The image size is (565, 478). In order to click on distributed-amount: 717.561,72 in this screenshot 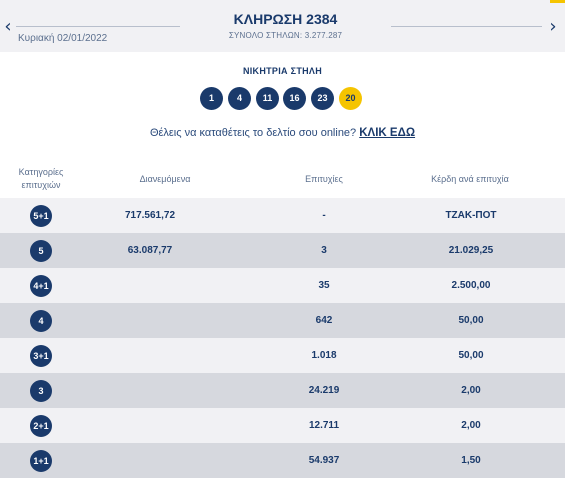, I will do `click(150, 215)`.